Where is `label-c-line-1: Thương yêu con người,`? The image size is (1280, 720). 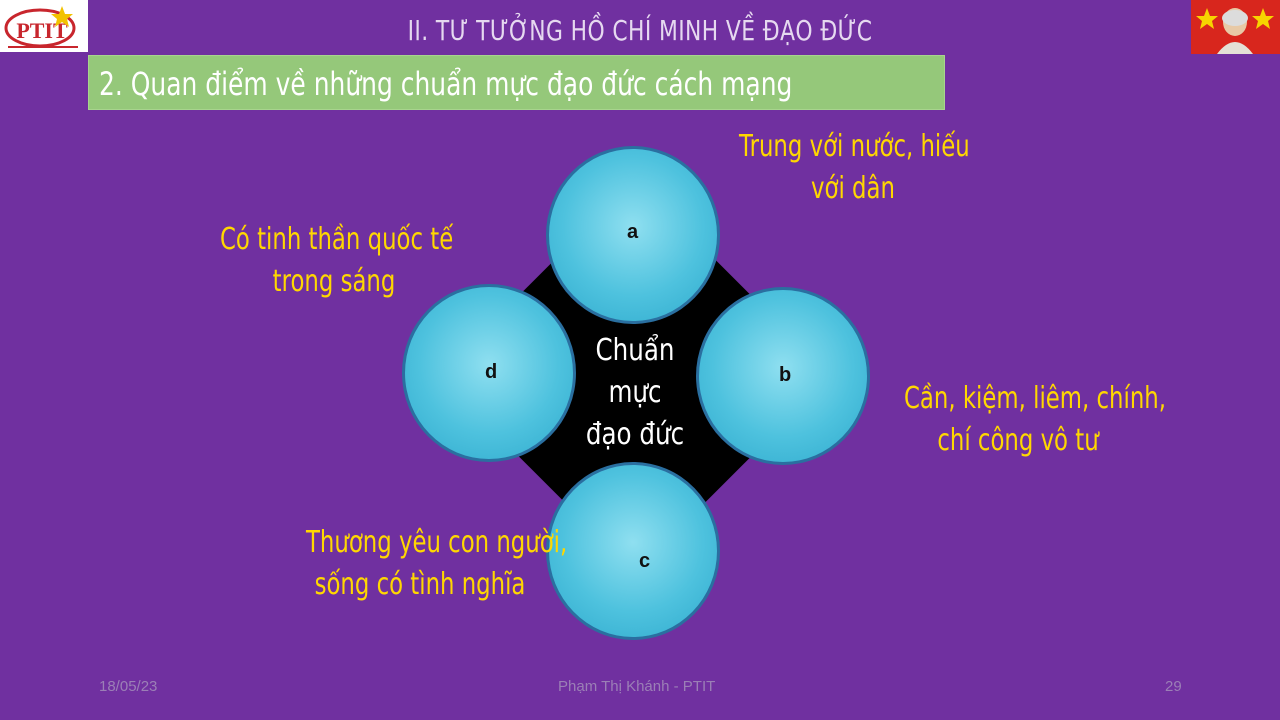
label-c-line-1: Thương yêu con người, is located at coordinates (437, 542).